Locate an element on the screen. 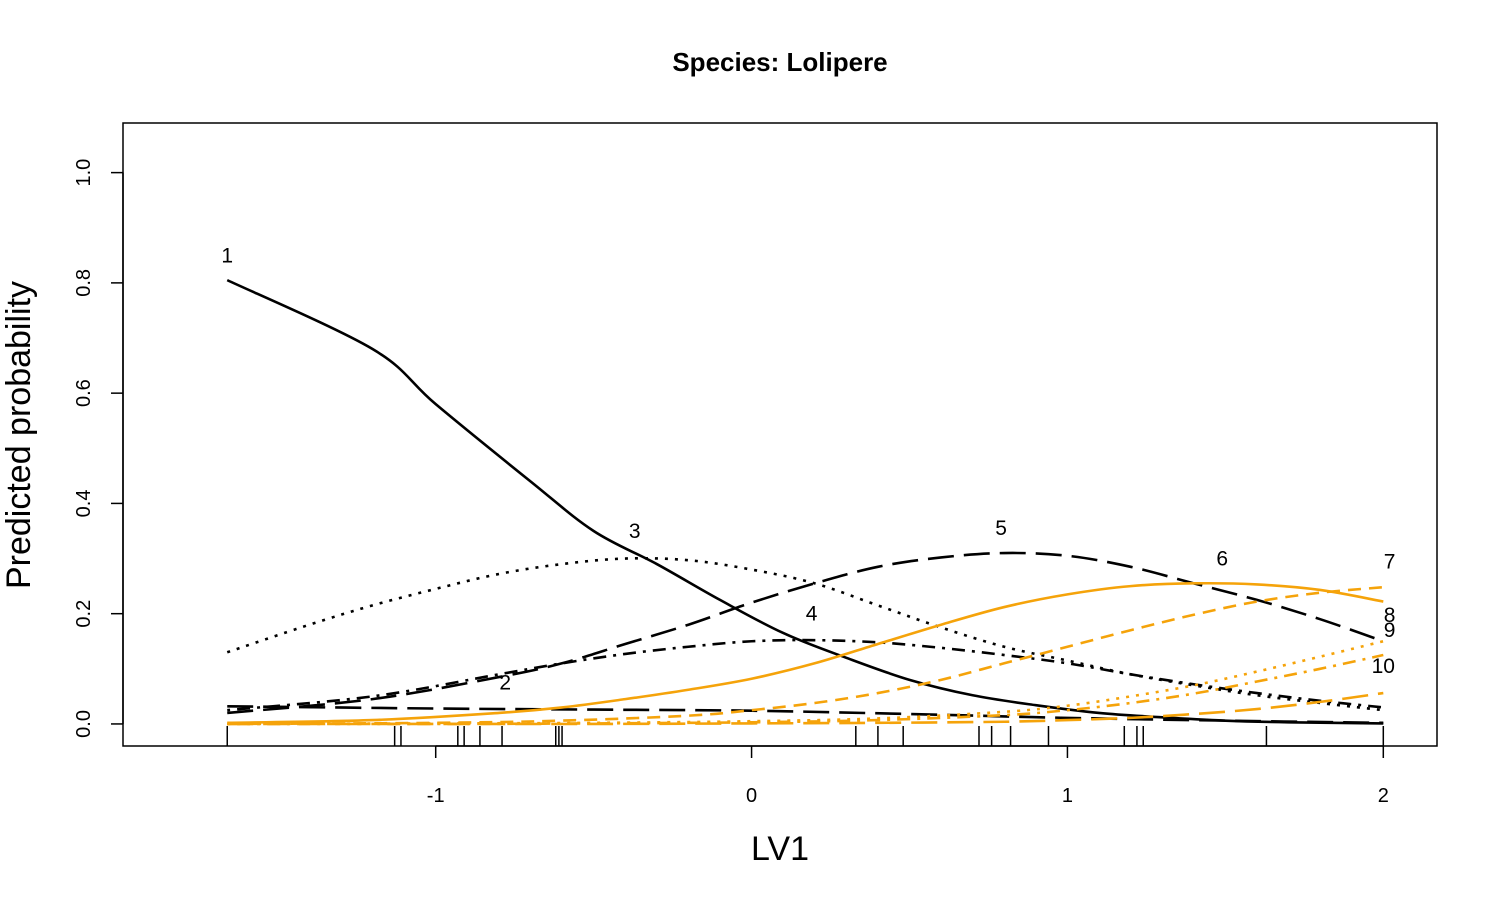 This screenshot has height=900, width=1500. curve-label-1: 1 is located at coordinates (227, 255).